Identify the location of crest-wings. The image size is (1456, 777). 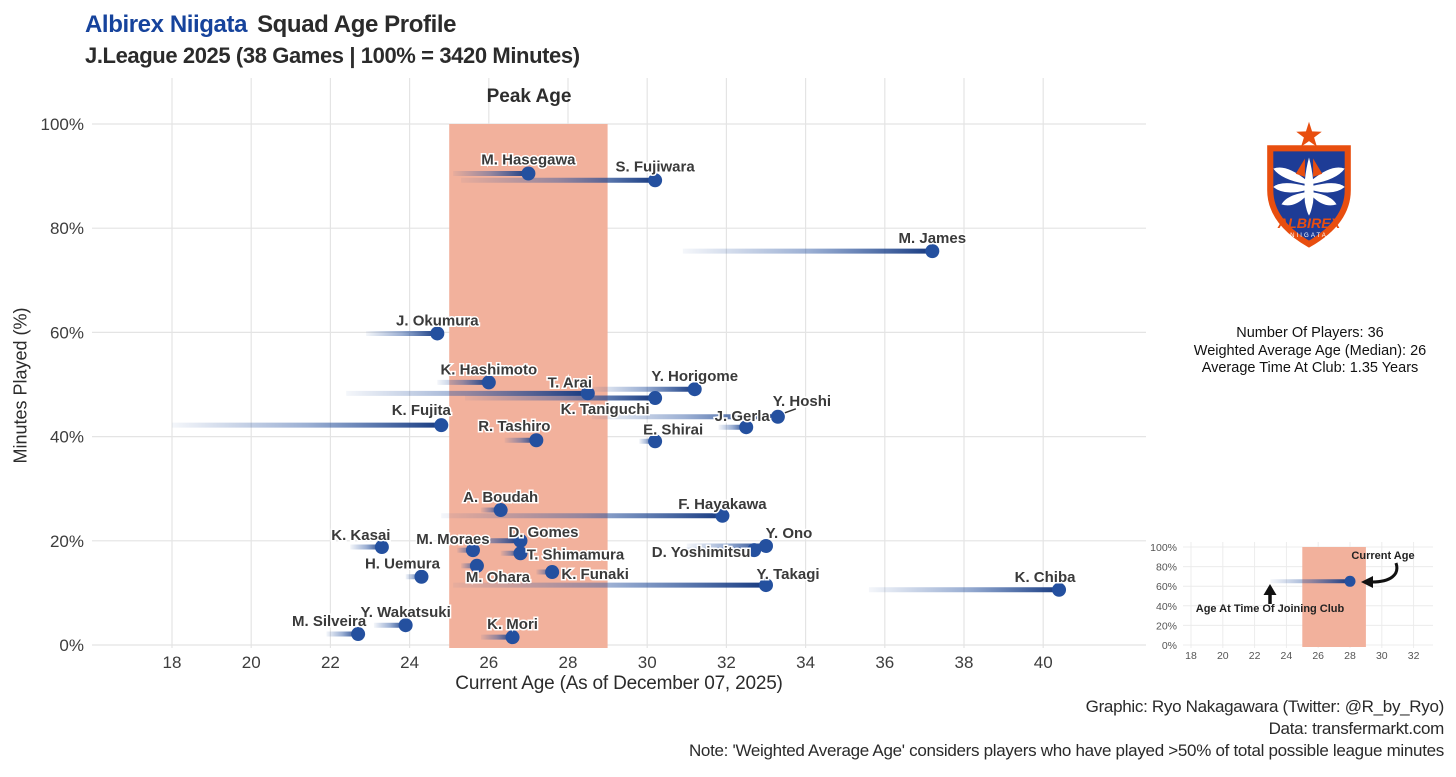
(1309, 186).